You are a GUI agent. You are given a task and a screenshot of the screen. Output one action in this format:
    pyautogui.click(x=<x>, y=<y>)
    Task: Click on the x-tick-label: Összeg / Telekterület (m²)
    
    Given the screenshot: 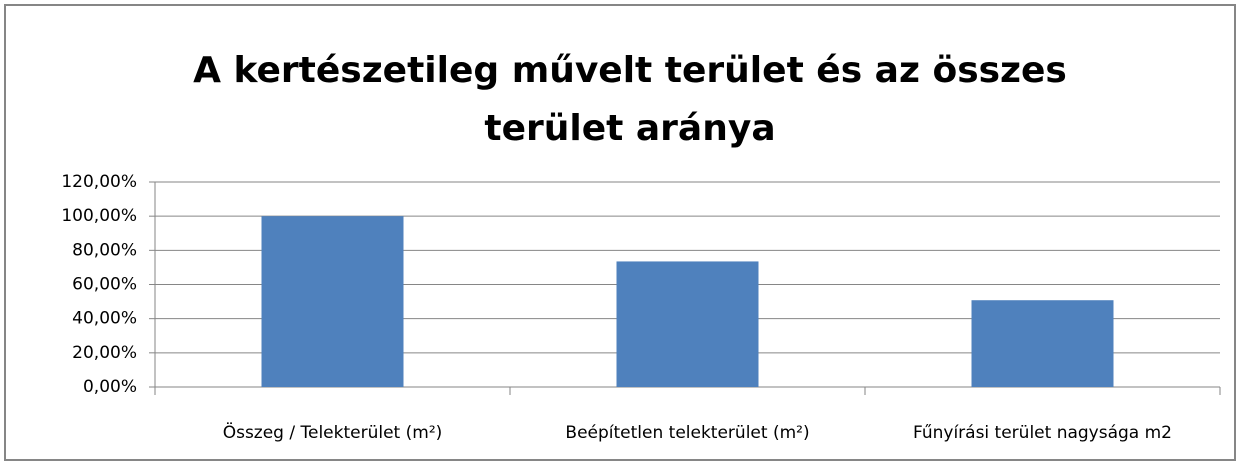 What is the action you would take?
    pyautogui.click(x=333, y=432)
    